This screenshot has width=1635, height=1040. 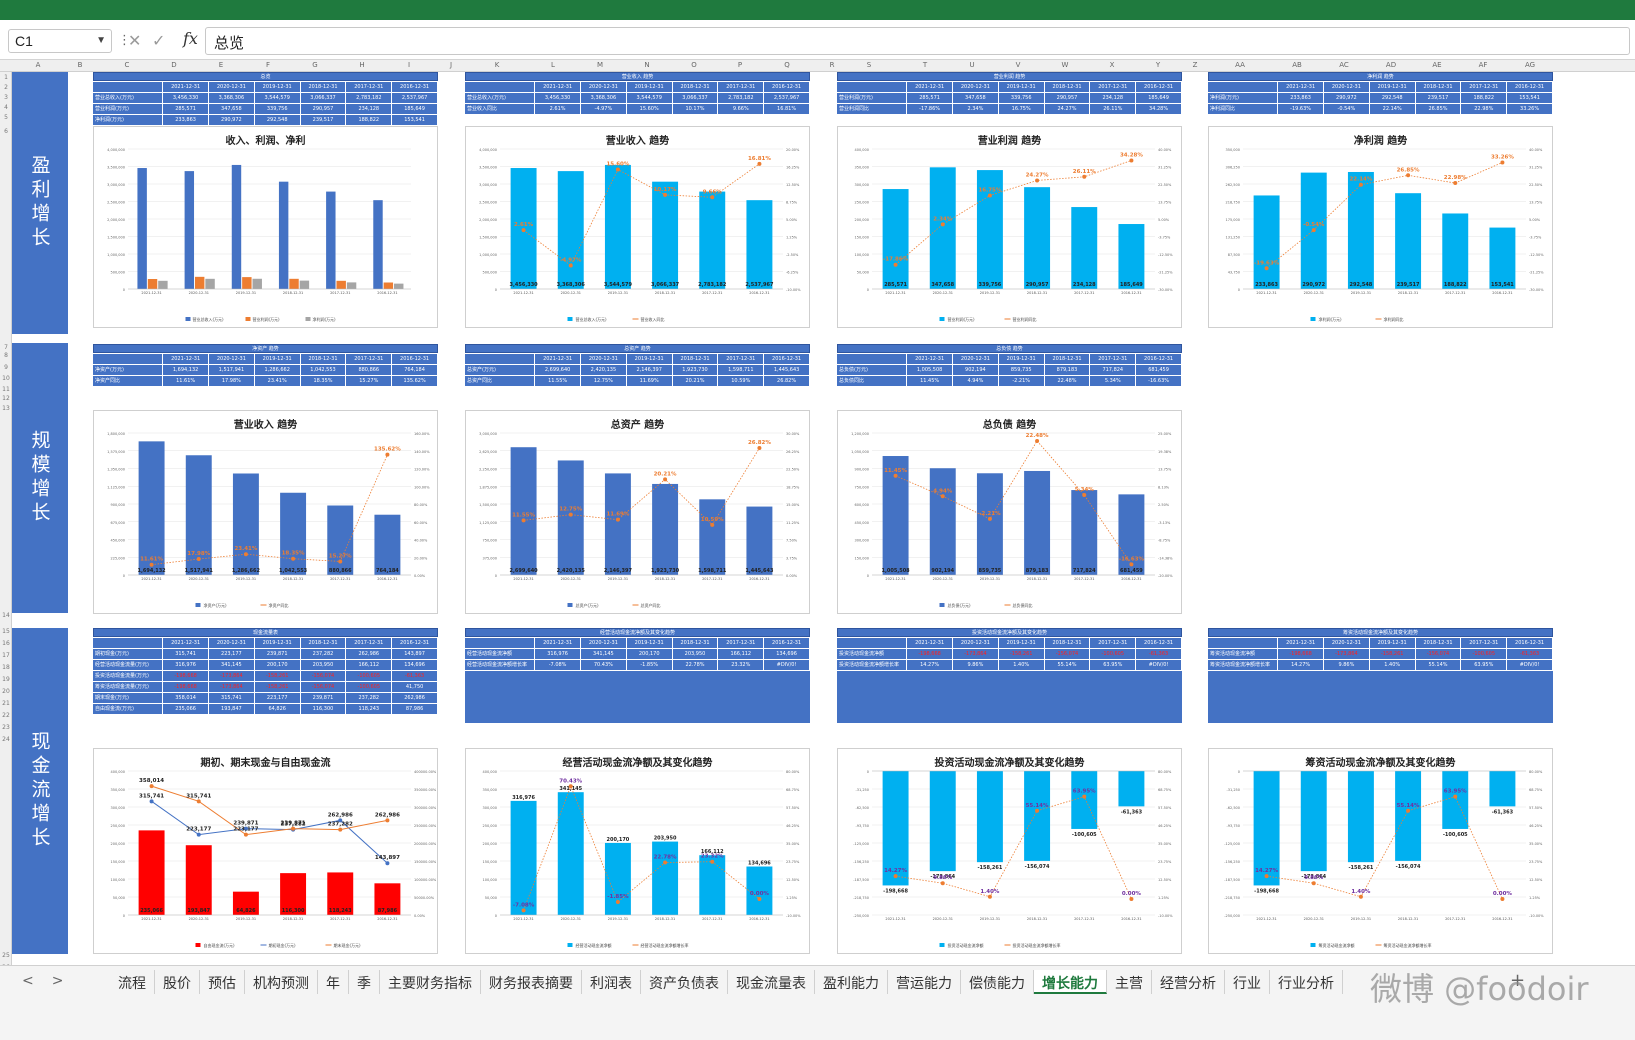 I want to click on table-cell: 233,863, so click(x=1300, y=98).